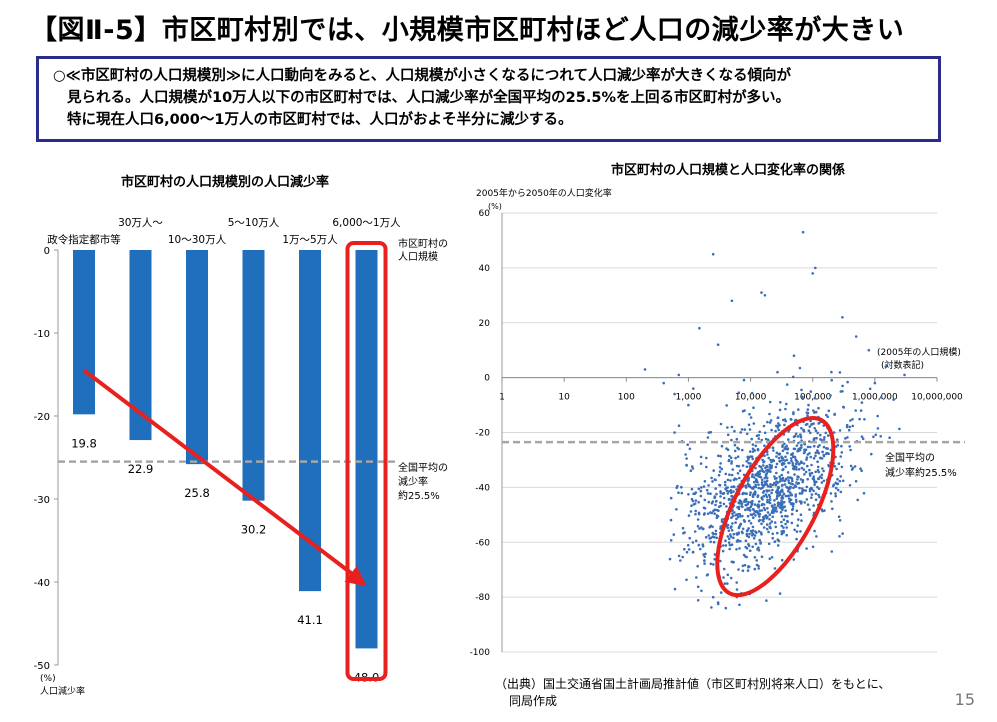 Image resolution: width=997 pixels, height=722 pixels. Describe the element at coordinates (141, 469) in the screenshot. I see `bar-value-label: 22.9` at that location.